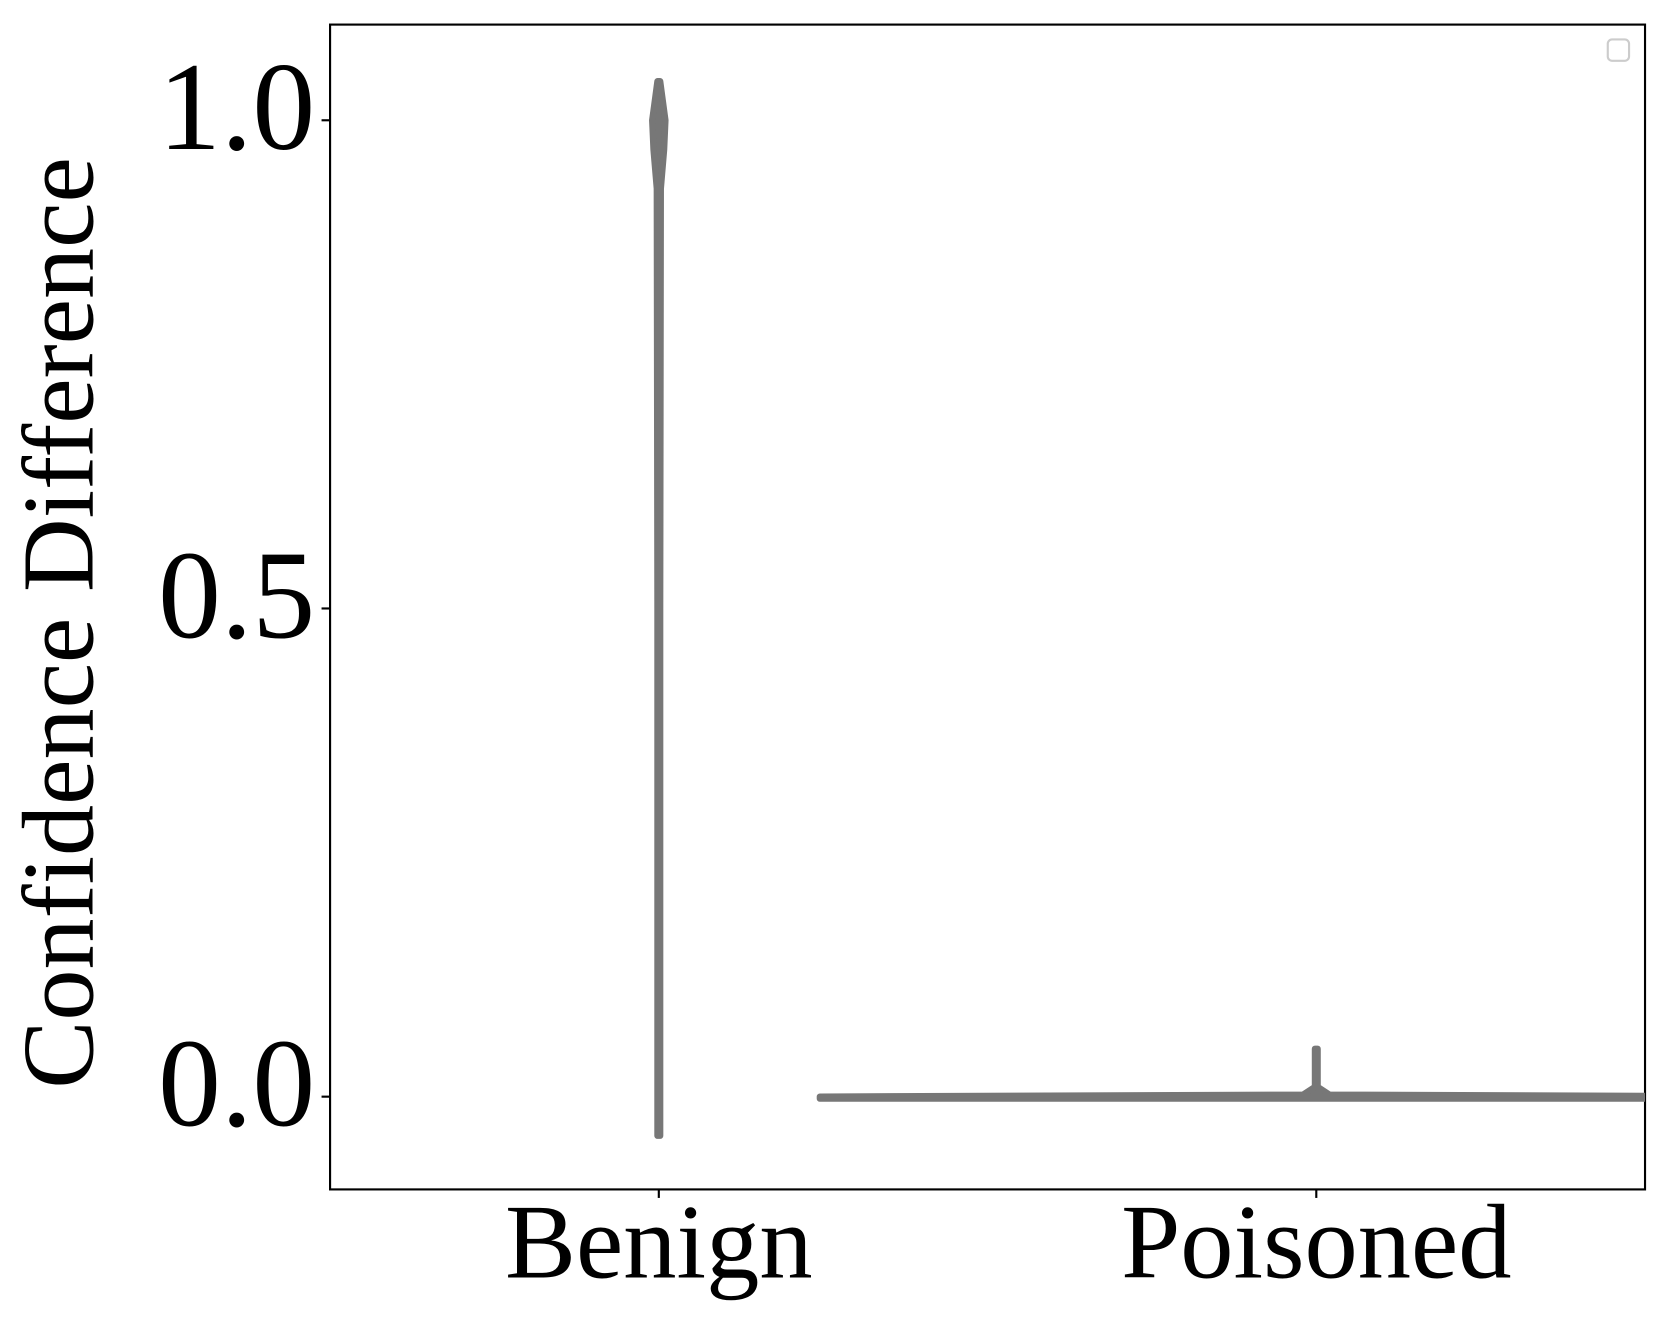 The image size is (1661, 1329). What do you see at coordinates (236, 1083) in the screenshot?
I see `y-tick-label: 0.0` at bounding box center [236, 1083].